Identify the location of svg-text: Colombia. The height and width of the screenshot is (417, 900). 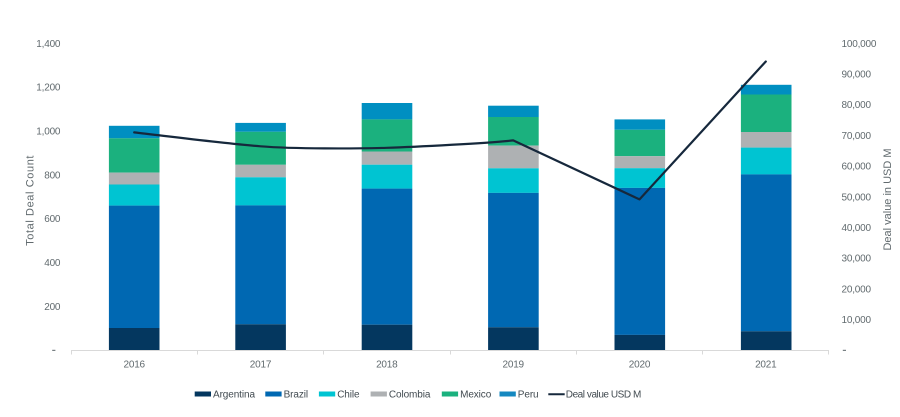
(410, 395).